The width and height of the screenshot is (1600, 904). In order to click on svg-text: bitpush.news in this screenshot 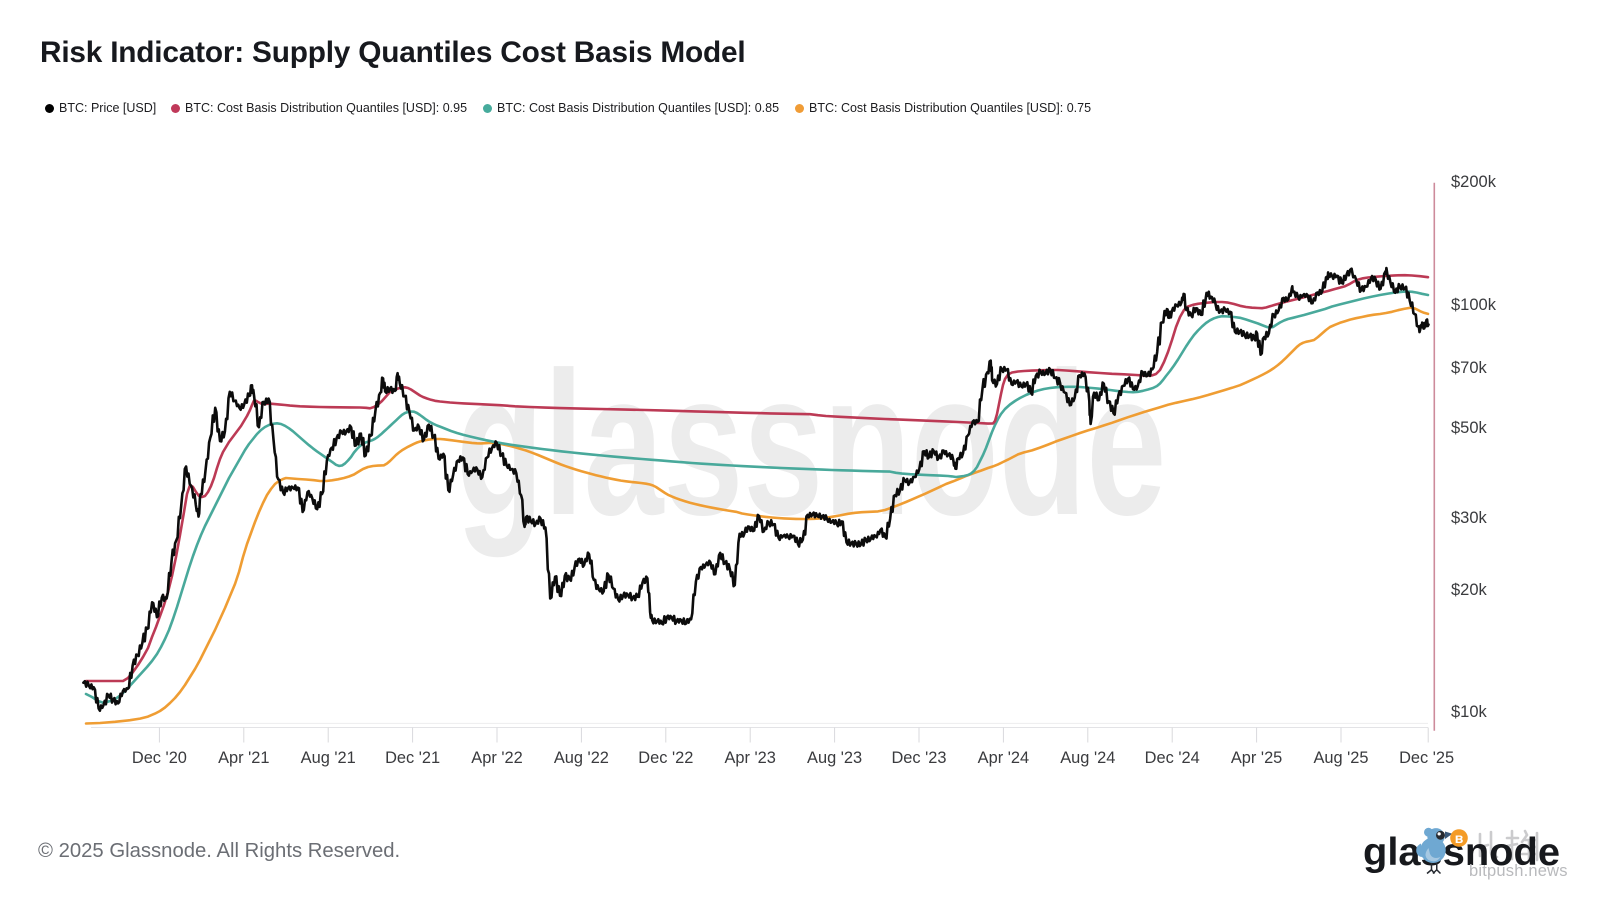, I will do `click(1518, 871)`.